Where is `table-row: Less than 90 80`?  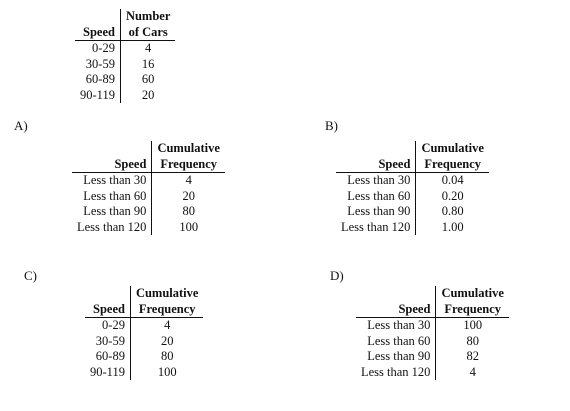
table-row: Less than 90 80 is located at coordinates (148, 212).